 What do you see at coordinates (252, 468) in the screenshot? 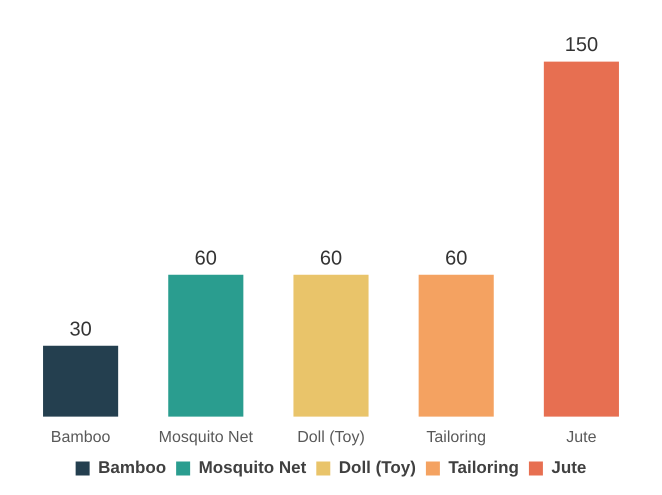
I see `legend-label: Mosquito Net` at bounding box center [252, 468].